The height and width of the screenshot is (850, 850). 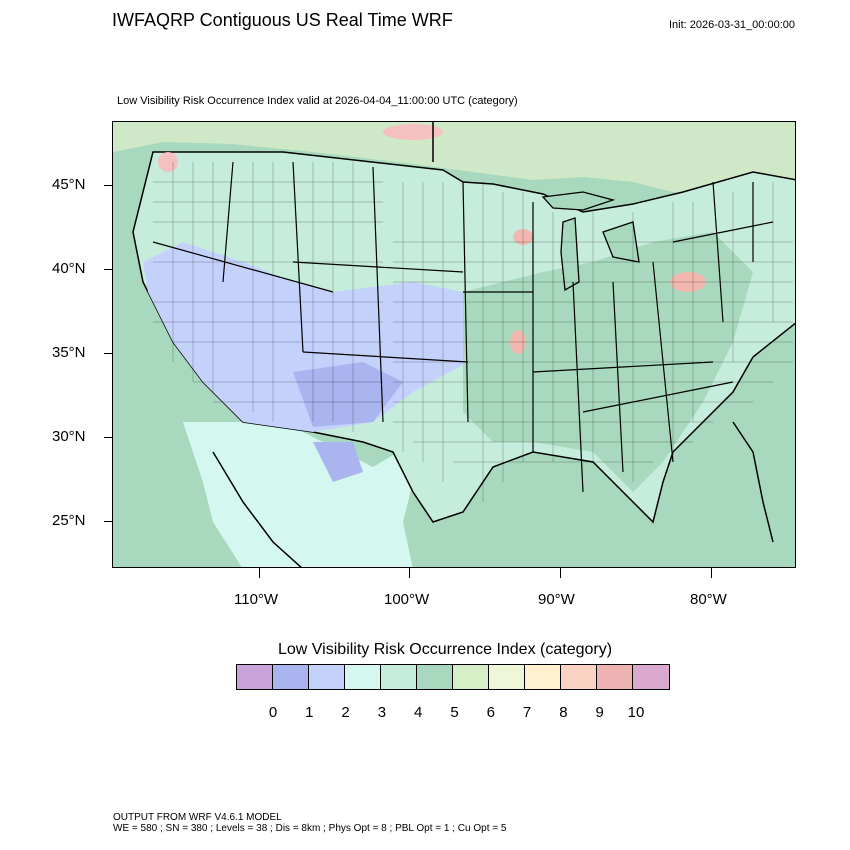 I want to click on lon-label-80w: 80°W, so click(x=708, y=599).